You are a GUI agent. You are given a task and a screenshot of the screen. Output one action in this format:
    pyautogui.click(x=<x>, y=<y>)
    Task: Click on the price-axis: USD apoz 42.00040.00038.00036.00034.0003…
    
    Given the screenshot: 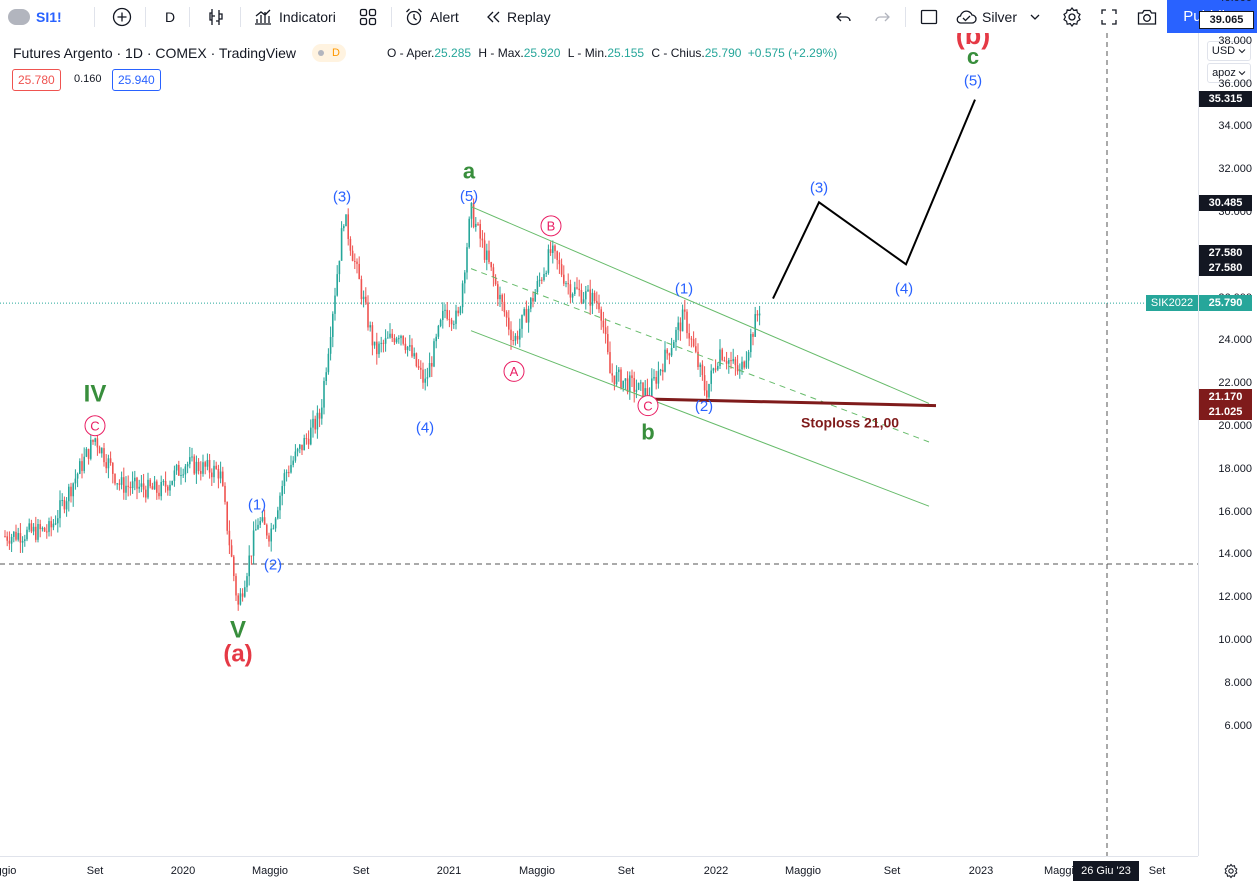 What is the action you would take?
    pyautogui.click(x=1227, y=428)
    